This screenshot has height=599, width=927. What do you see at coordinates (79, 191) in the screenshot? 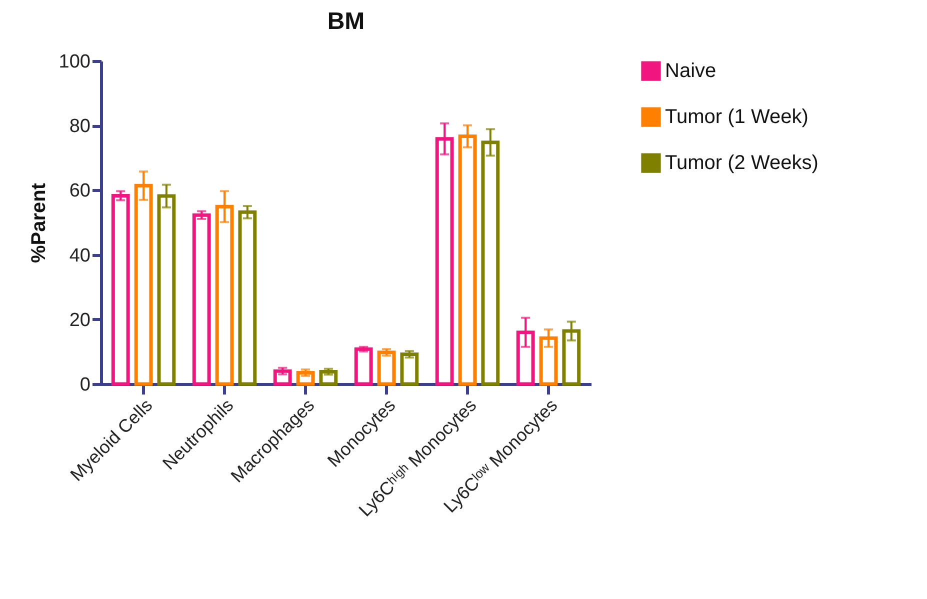
I see `y-tick-label: 60` at bounding box center [79, 191].